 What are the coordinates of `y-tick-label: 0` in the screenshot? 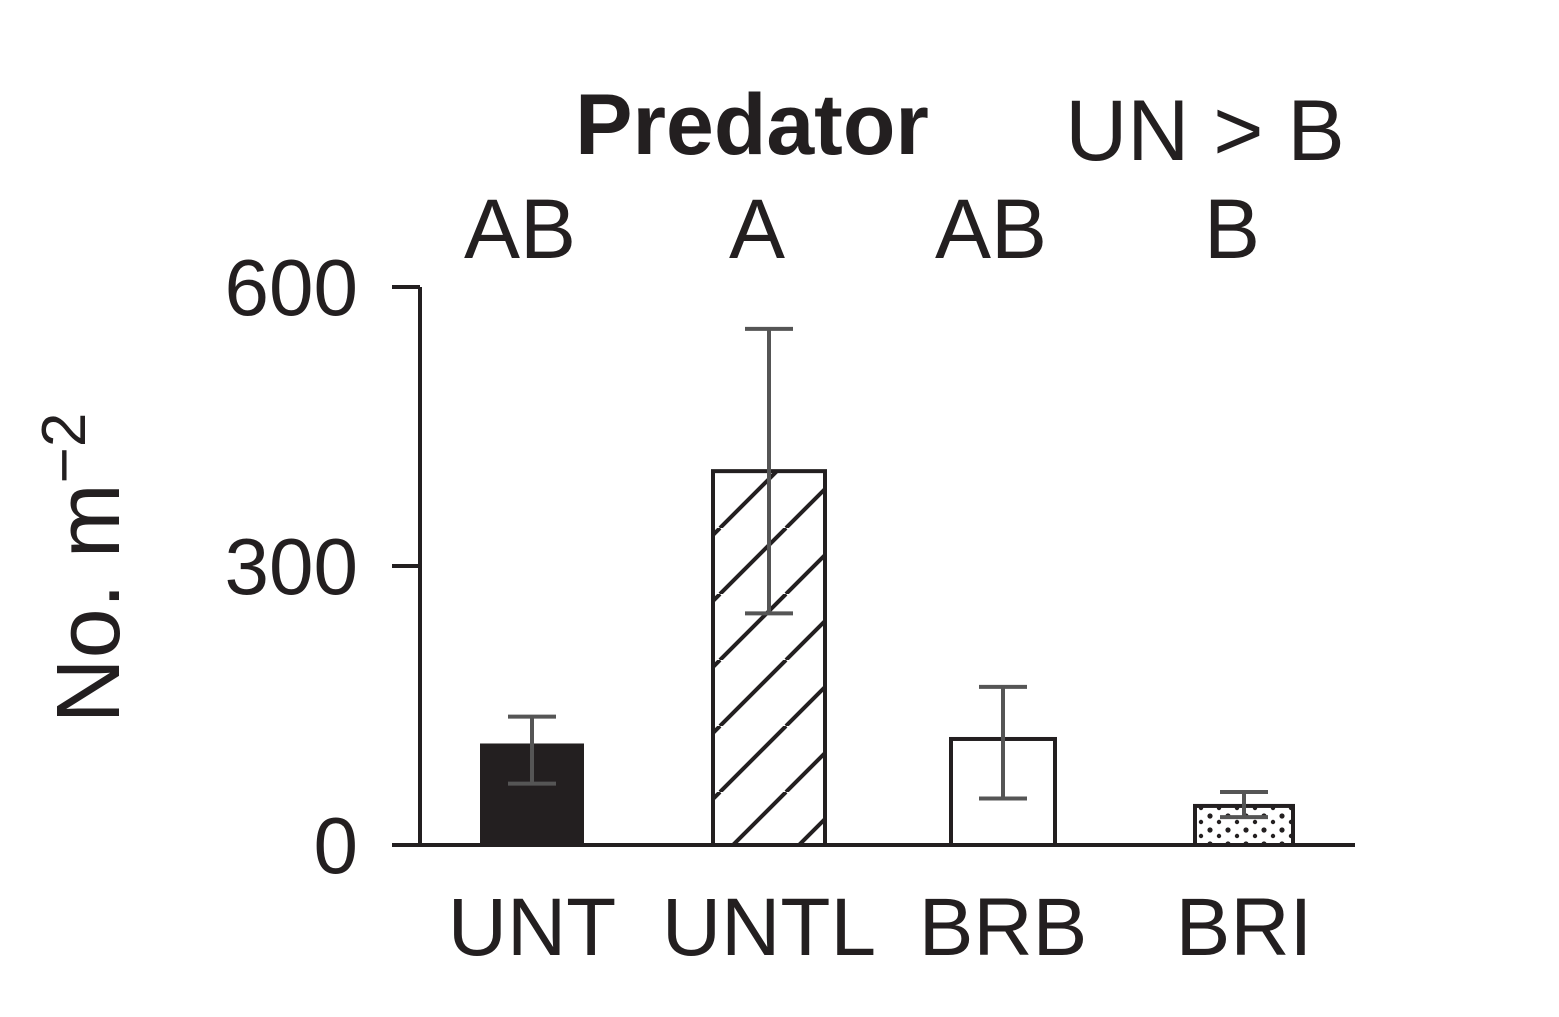 It's located at (336, 845).